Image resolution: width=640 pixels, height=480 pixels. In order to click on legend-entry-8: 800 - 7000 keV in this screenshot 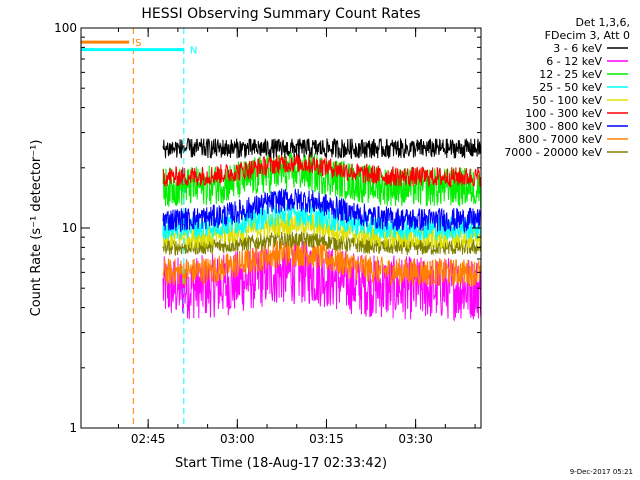, I will do `click(573, 139)`.